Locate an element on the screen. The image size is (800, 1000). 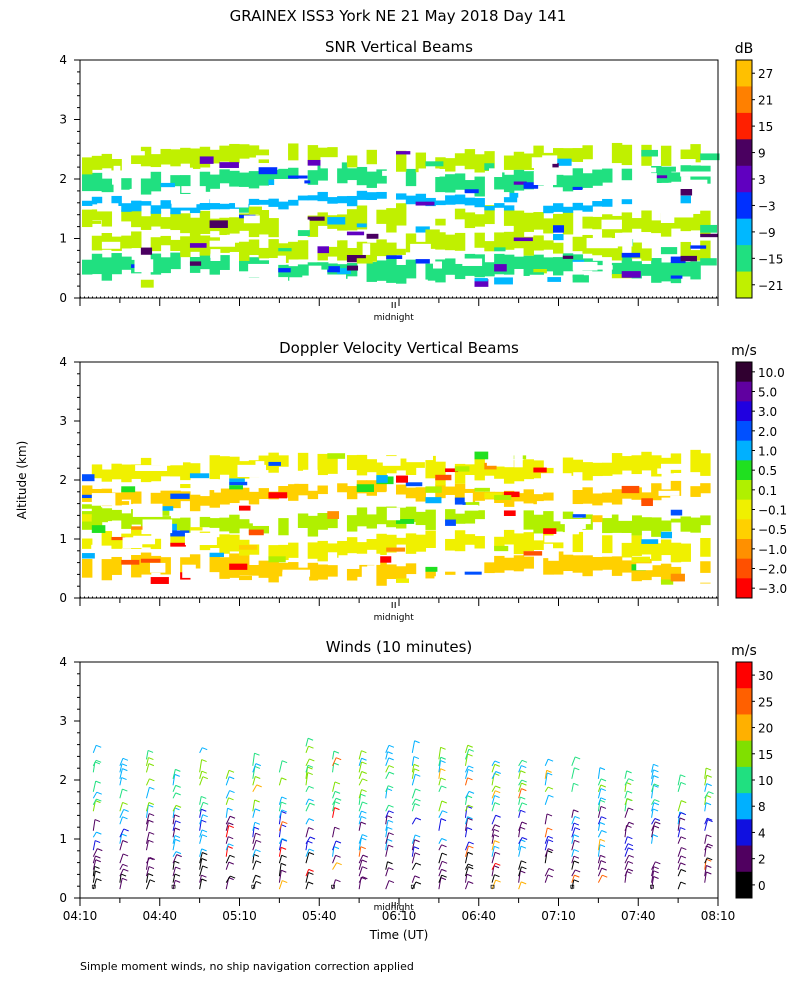
colorbar-label: −0.1 is located at coordinates (772, 511).